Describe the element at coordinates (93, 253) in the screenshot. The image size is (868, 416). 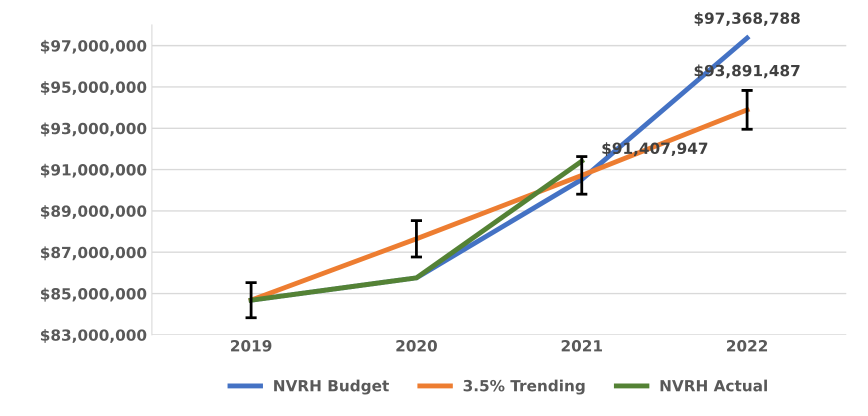
I see `y-tick-label: $87,000,000` at that location.